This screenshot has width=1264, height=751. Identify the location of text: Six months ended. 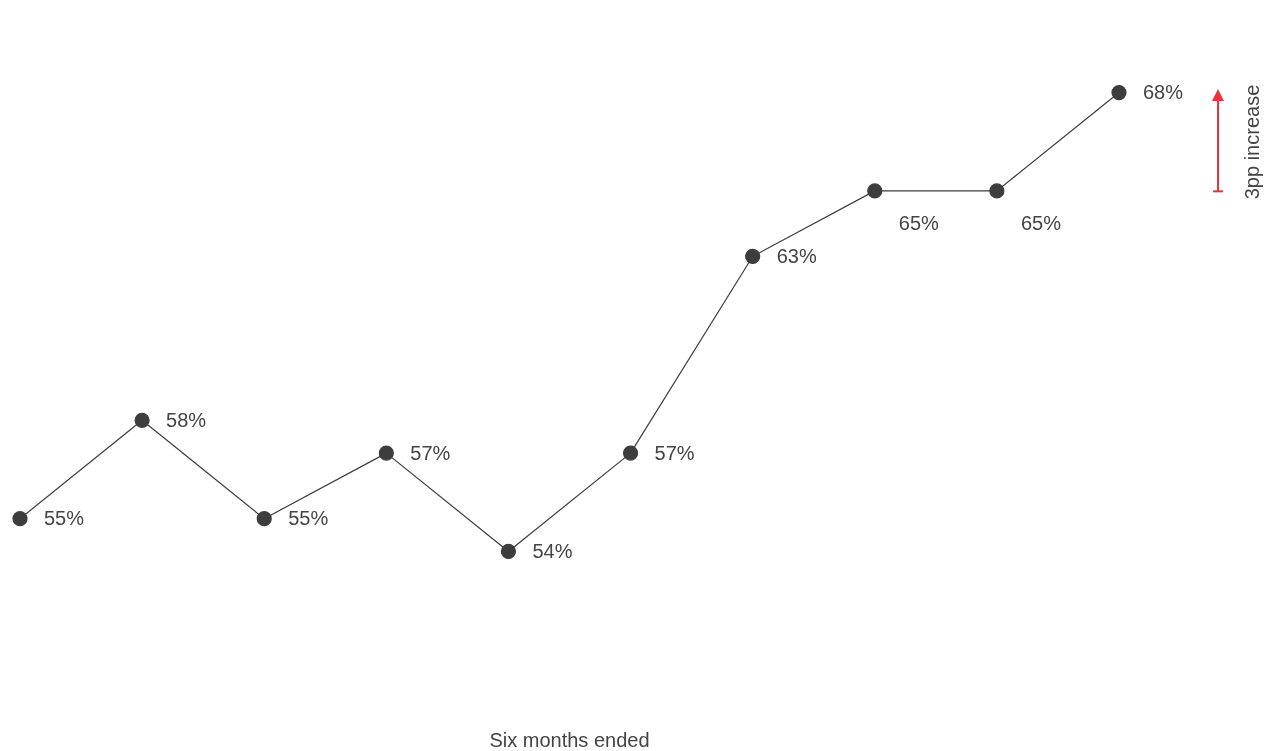
(569, 739).